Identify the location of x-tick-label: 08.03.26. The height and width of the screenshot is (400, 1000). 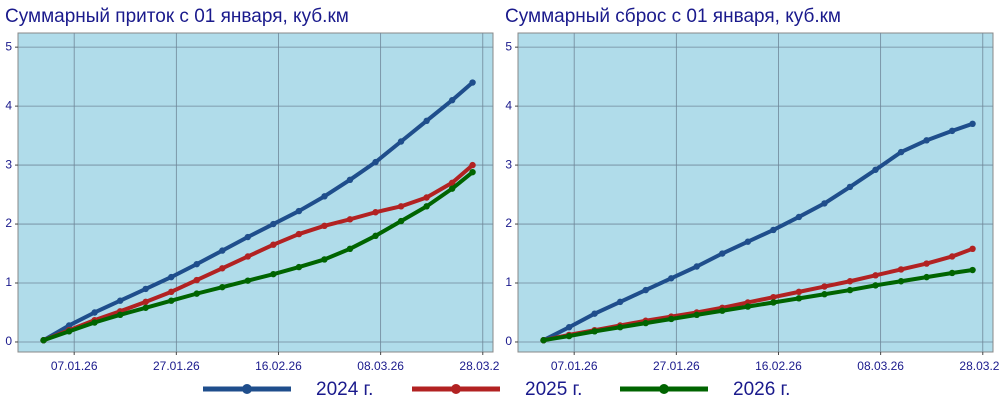
(880, 365).